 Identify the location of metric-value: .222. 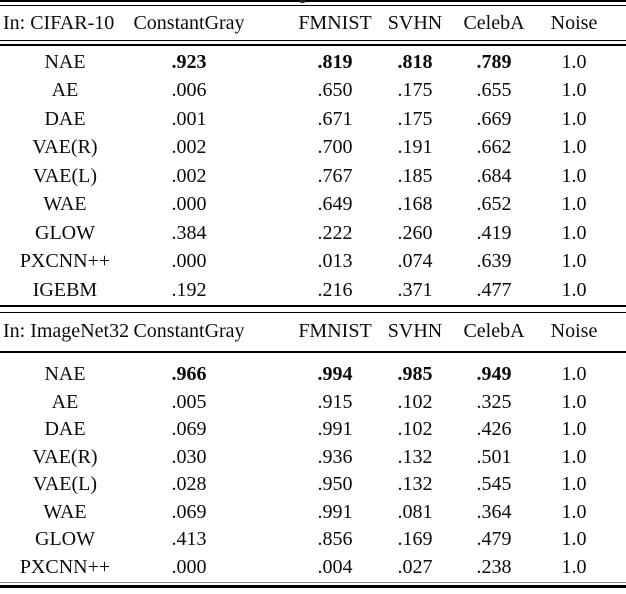
(335, 232).